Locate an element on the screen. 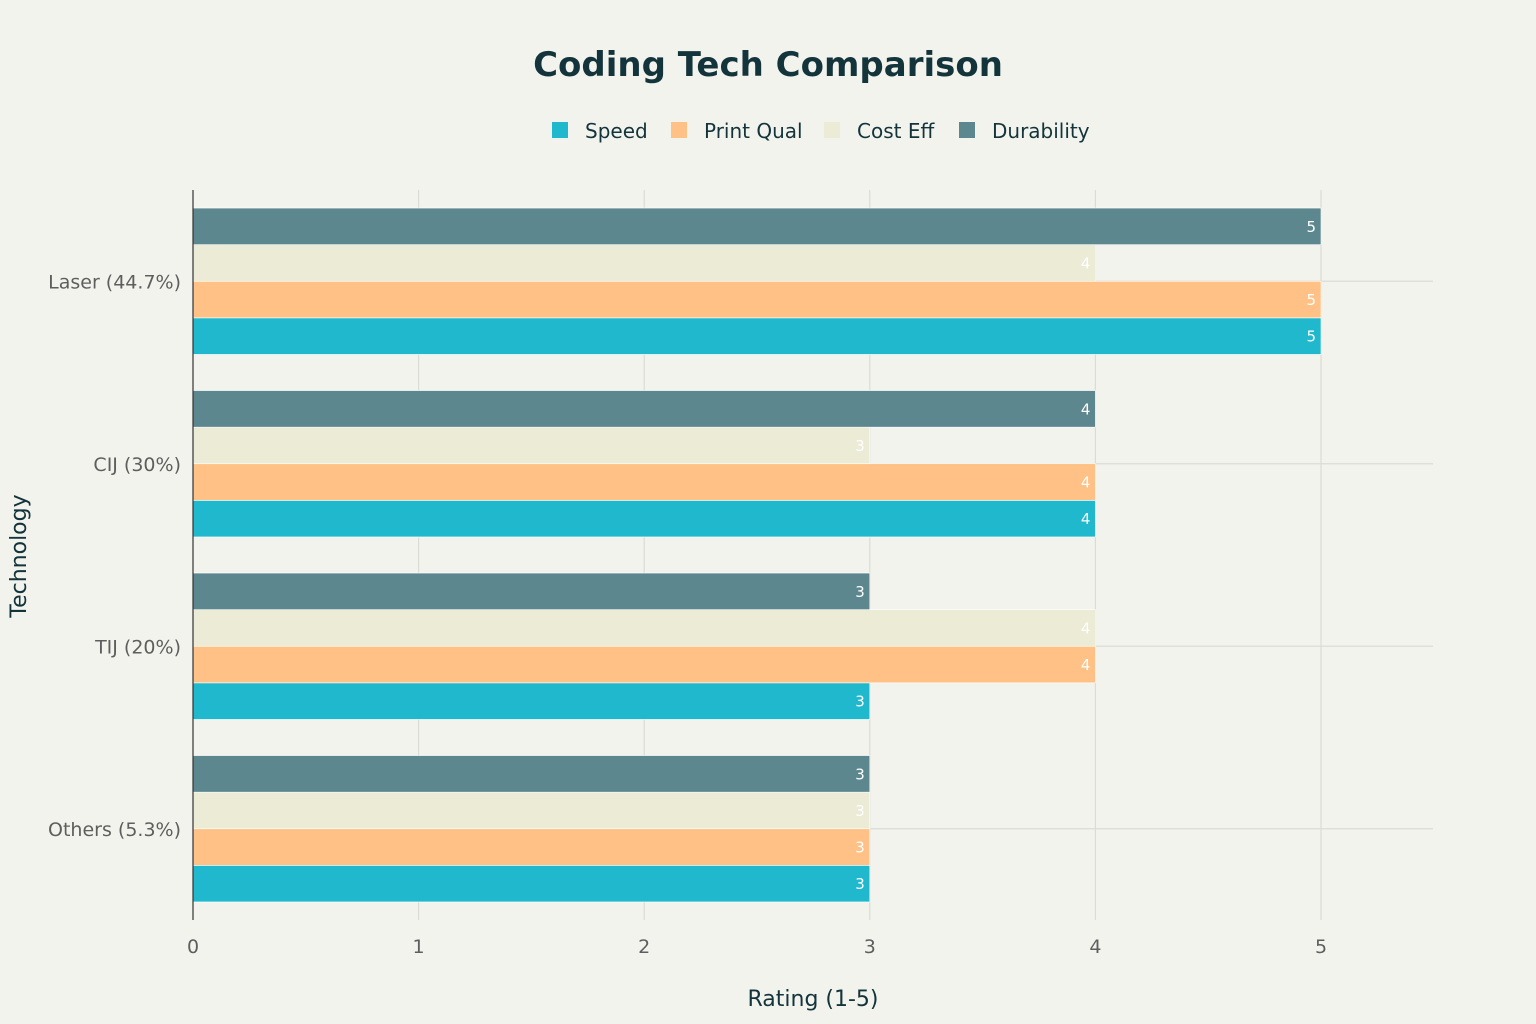  x-tick-label: 3 is located at coordinates (870, 947).